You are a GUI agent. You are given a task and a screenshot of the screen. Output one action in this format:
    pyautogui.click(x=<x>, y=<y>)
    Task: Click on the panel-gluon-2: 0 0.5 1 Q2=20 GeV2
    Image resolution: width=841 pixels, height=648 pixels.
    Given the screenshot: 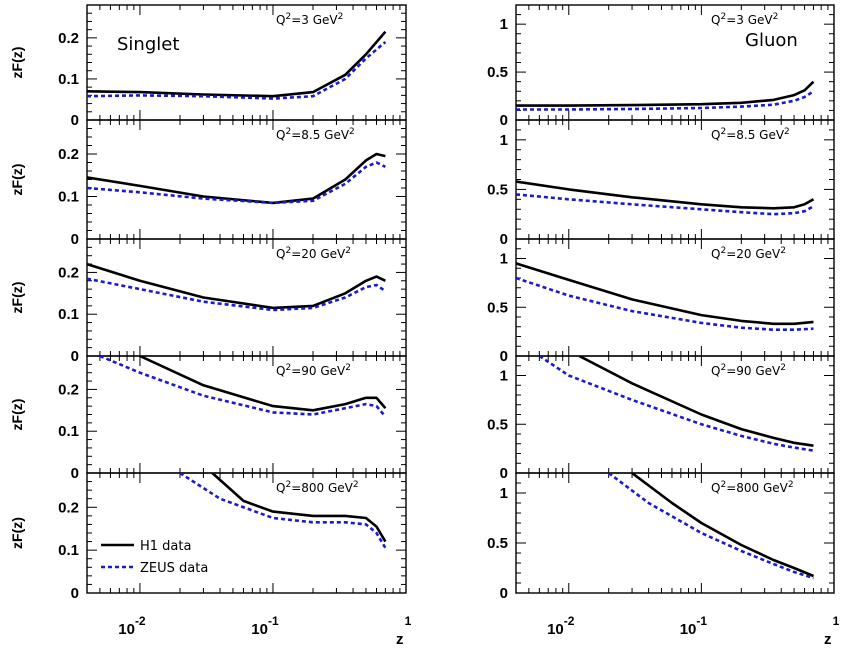 What is the action you would take?
    pyautogui.click(x=661, y=301)
    